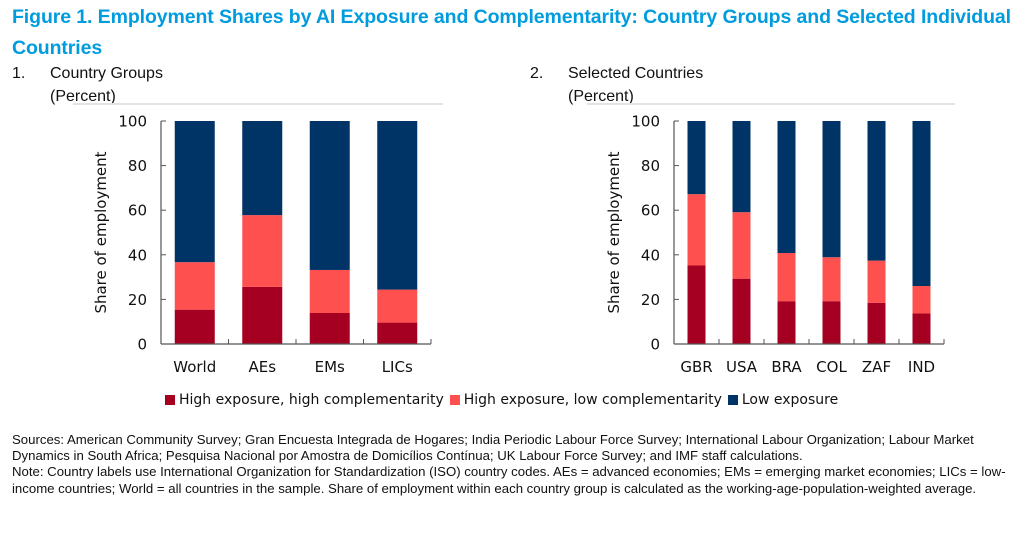 This screenshot has height=537, width=1024. Describe the element at coordinates (921, 204) in the screenshot. I see `bar-ind-low-exposure` at that location.